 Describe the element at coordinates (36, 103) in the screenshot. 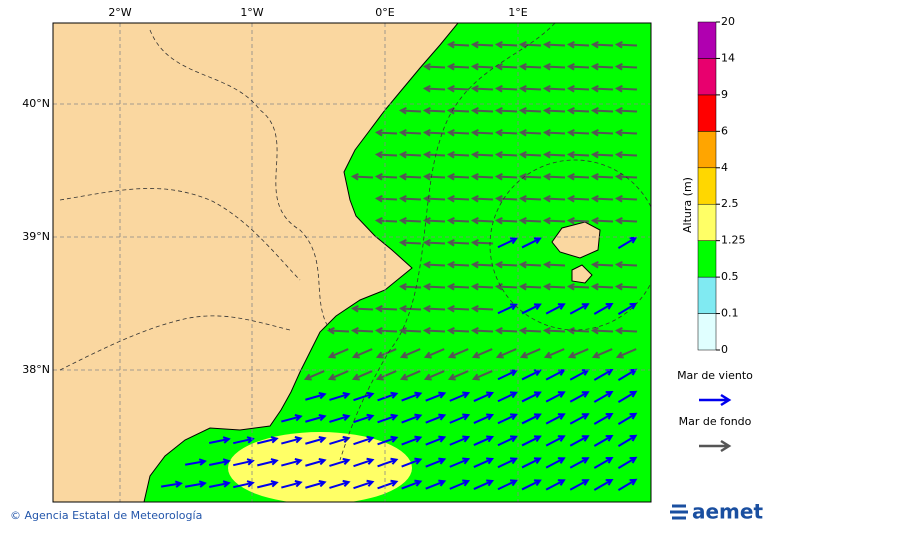

I see `lat-label: 40°N` at that location.